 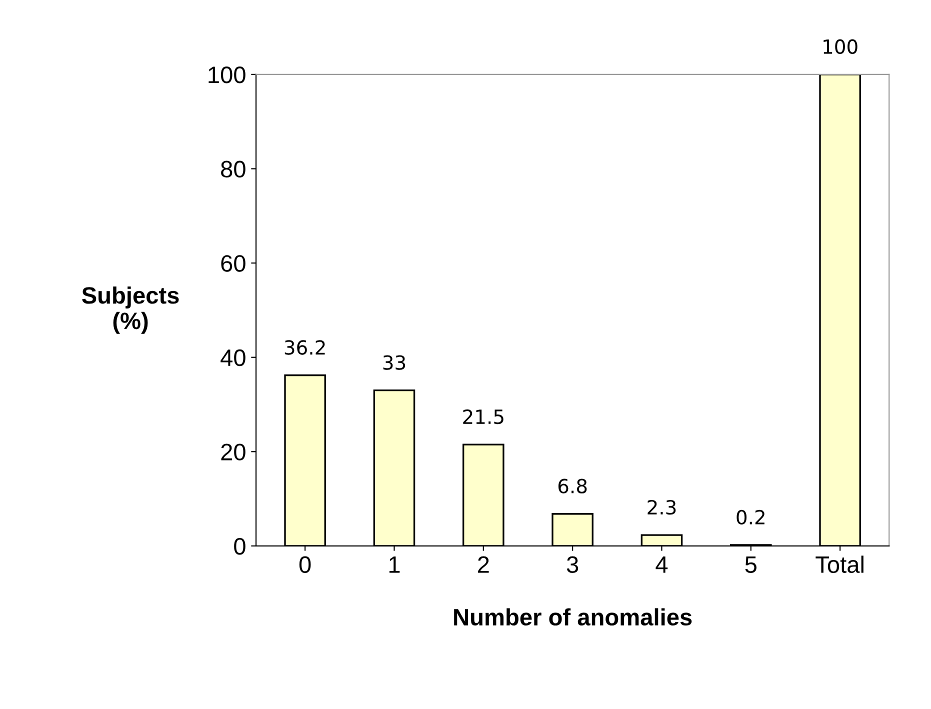 What do you see at coordinates (304, 347) in the screenshot?
I see `data-label: 36.2` at bounding box center [304, 347].